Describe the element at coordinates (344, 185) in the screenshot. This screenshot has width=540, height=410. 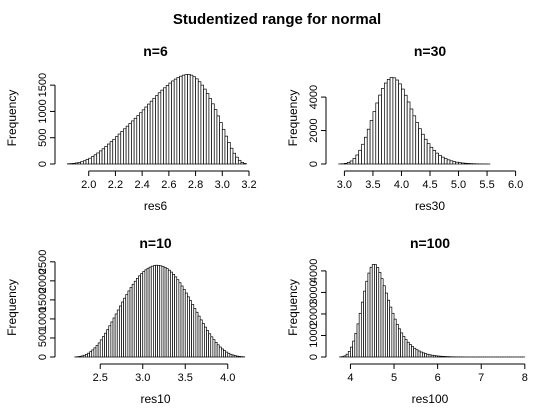
I see `x-tick-label: 3.0` at that location.